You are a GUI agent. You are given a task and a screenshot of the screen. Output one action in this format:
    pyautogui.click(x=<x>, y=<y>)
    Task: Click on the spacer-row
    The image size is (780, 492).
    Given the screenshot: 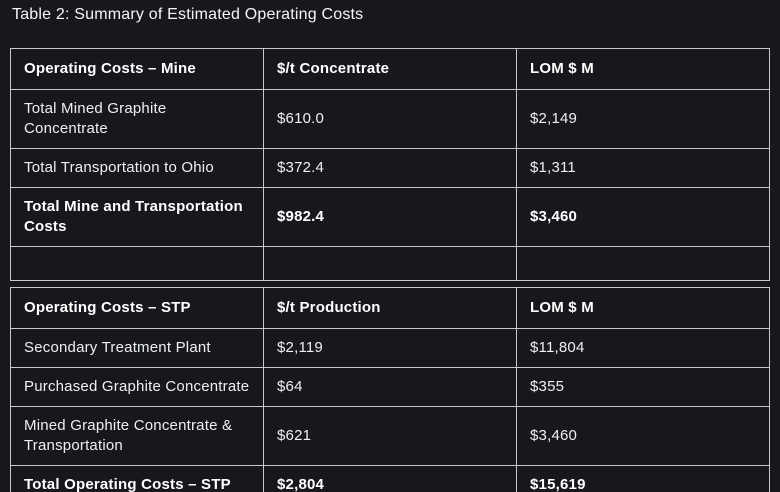 What is the action you would take?
    pyautogui.click(x=390, y=263)
    